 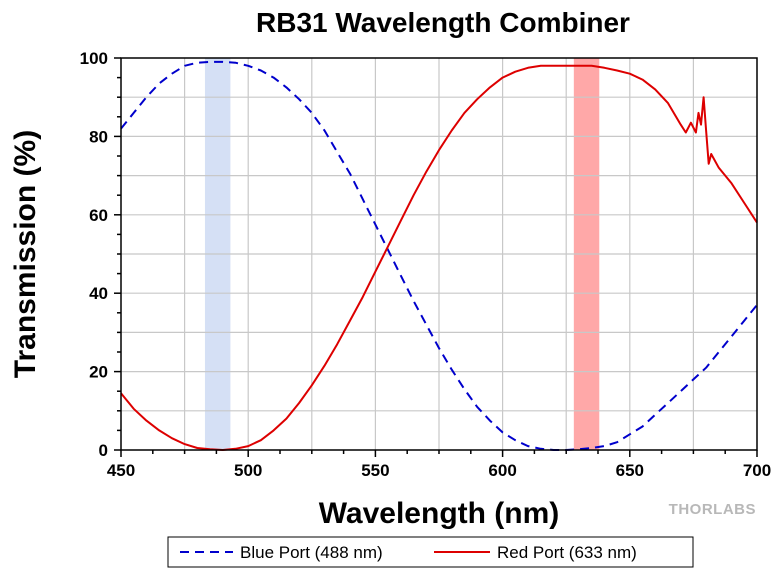 I want to click on y-tick-label: 20, so click(x=98, y=372).